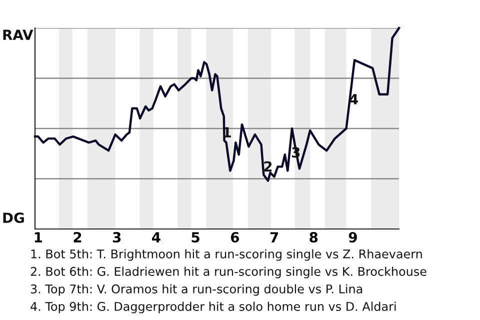  I want to click on x-tick-label: 8, so click(314, 237).